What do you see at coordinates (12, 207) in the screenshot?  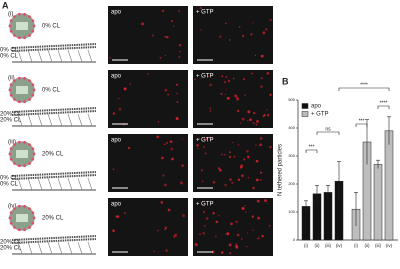 I see `row-label: (iv)` at bounding box center [12, 207].